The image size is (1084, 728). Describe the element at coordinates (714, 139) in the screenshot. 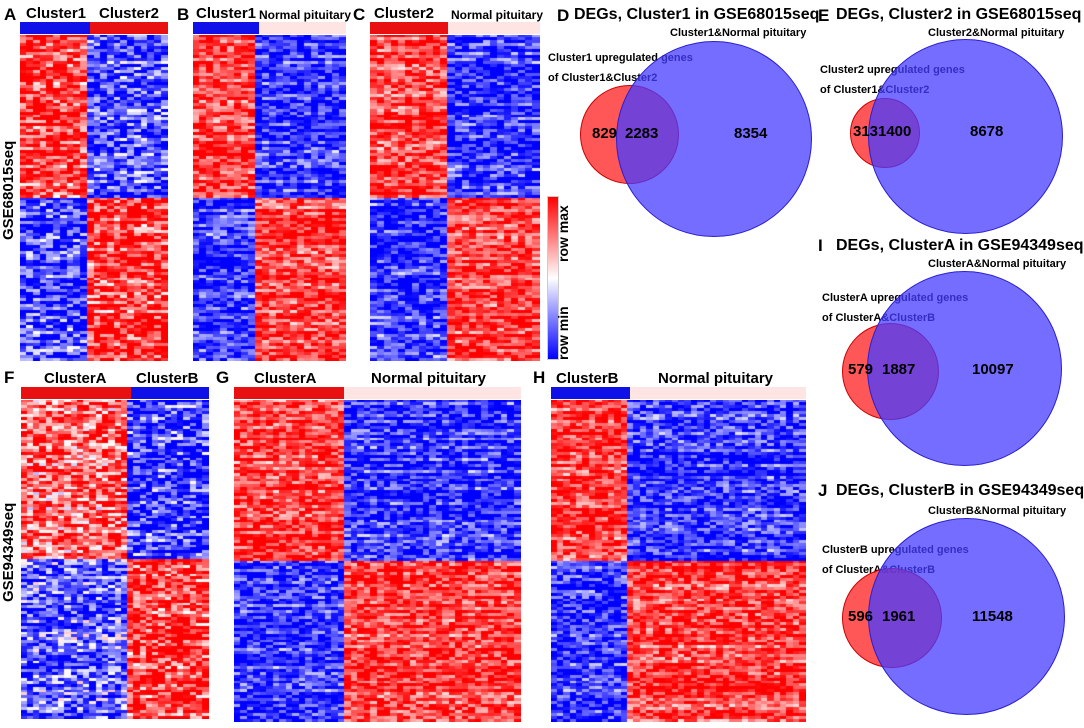

I see `venn-d-big-circle` at that location.